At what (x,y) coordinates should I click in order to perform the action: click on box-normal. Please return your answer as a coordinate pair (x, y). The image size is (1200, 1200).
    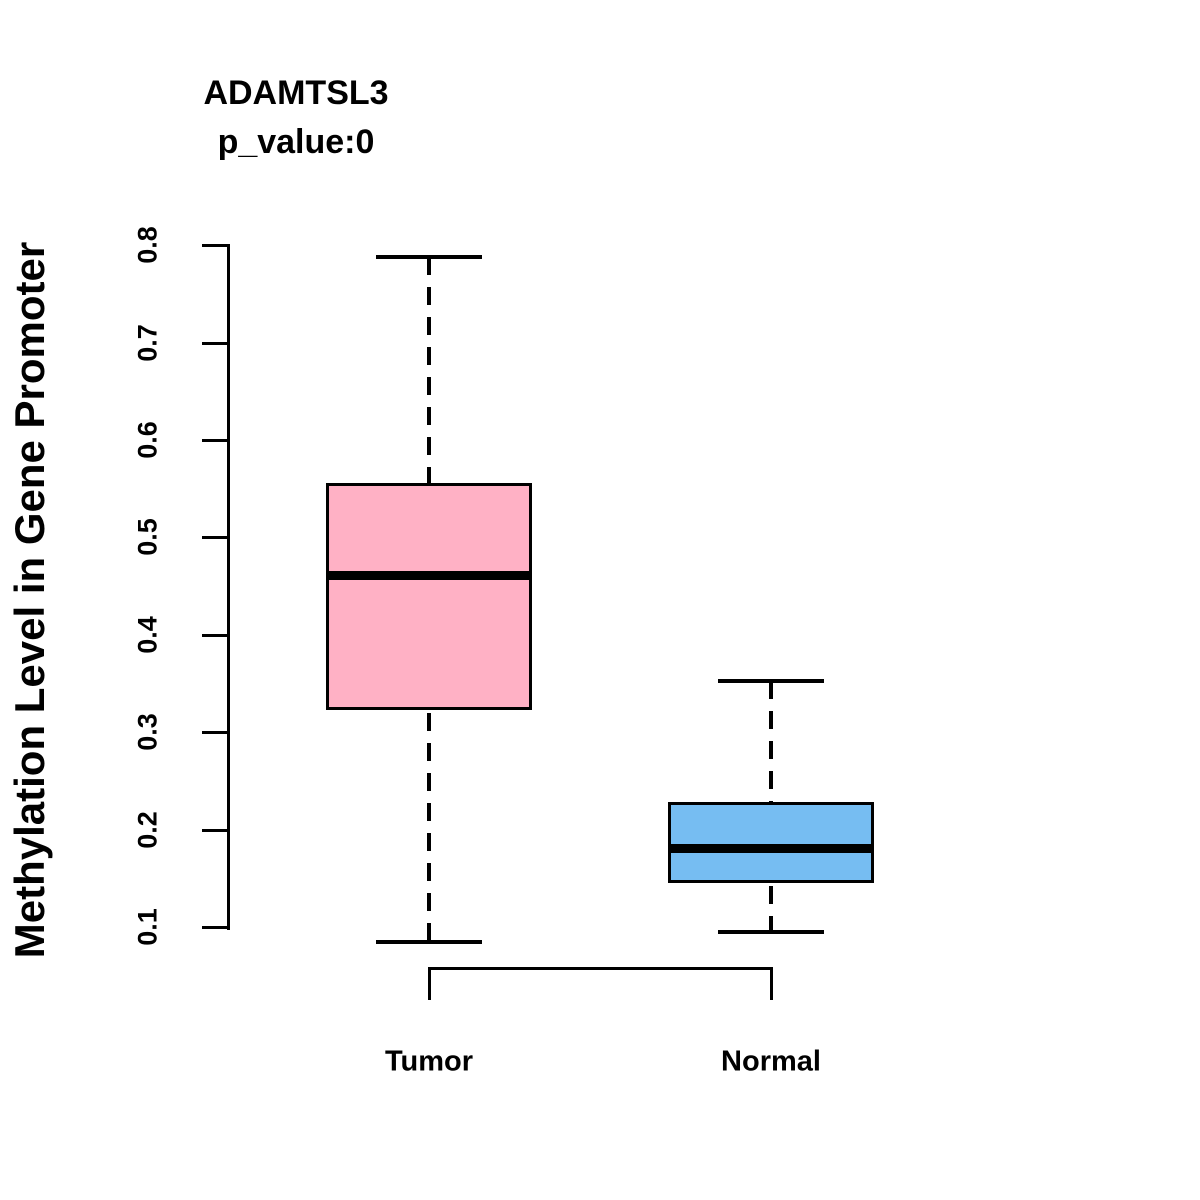
    Looking at the image, I should click on (771, 842).